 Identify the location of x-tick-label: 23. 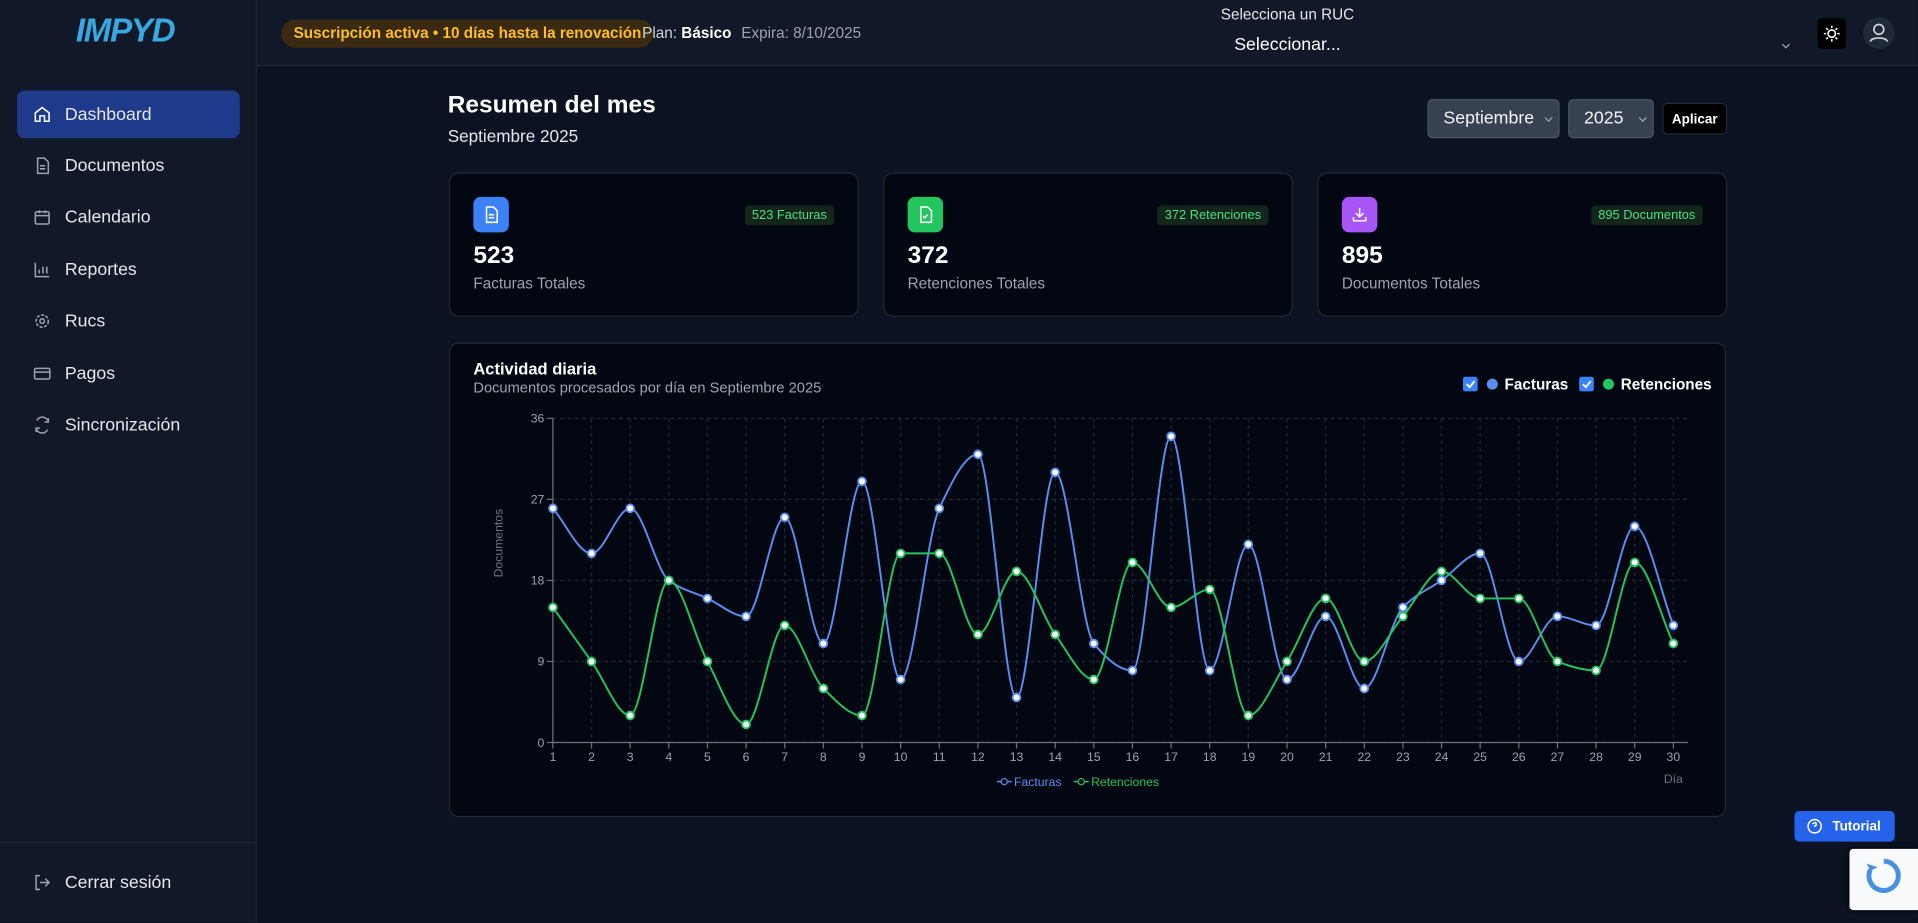
(1403, 757).